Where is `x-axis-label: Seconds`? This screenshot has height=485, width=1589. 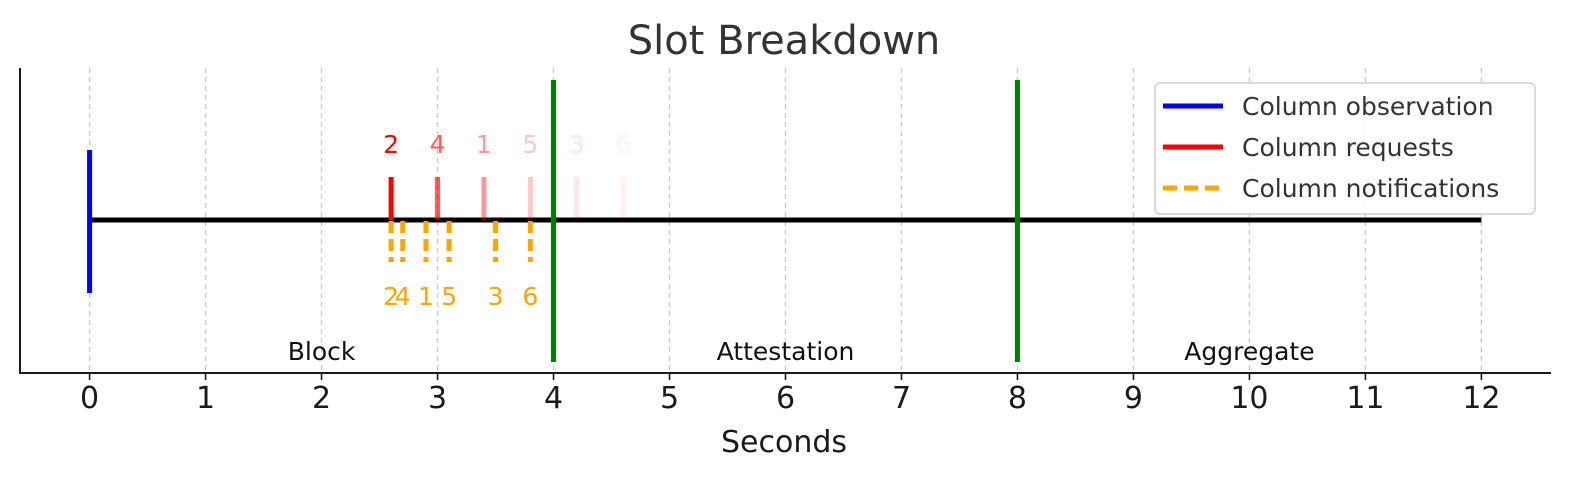 x-axis-label: Seconds is located at coordinates (784, 442).